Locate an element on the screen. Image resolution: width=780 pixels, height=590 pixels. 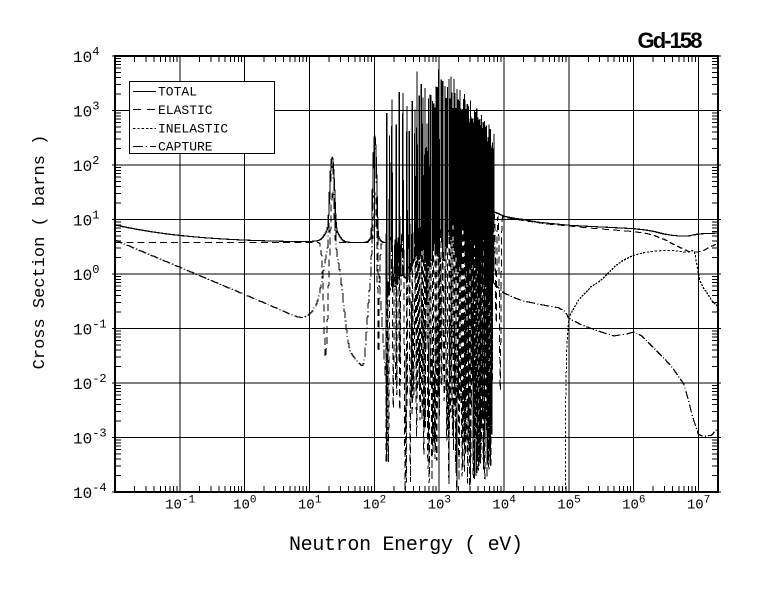
svg-text: TOTAL is located at coordinates (177, 92).